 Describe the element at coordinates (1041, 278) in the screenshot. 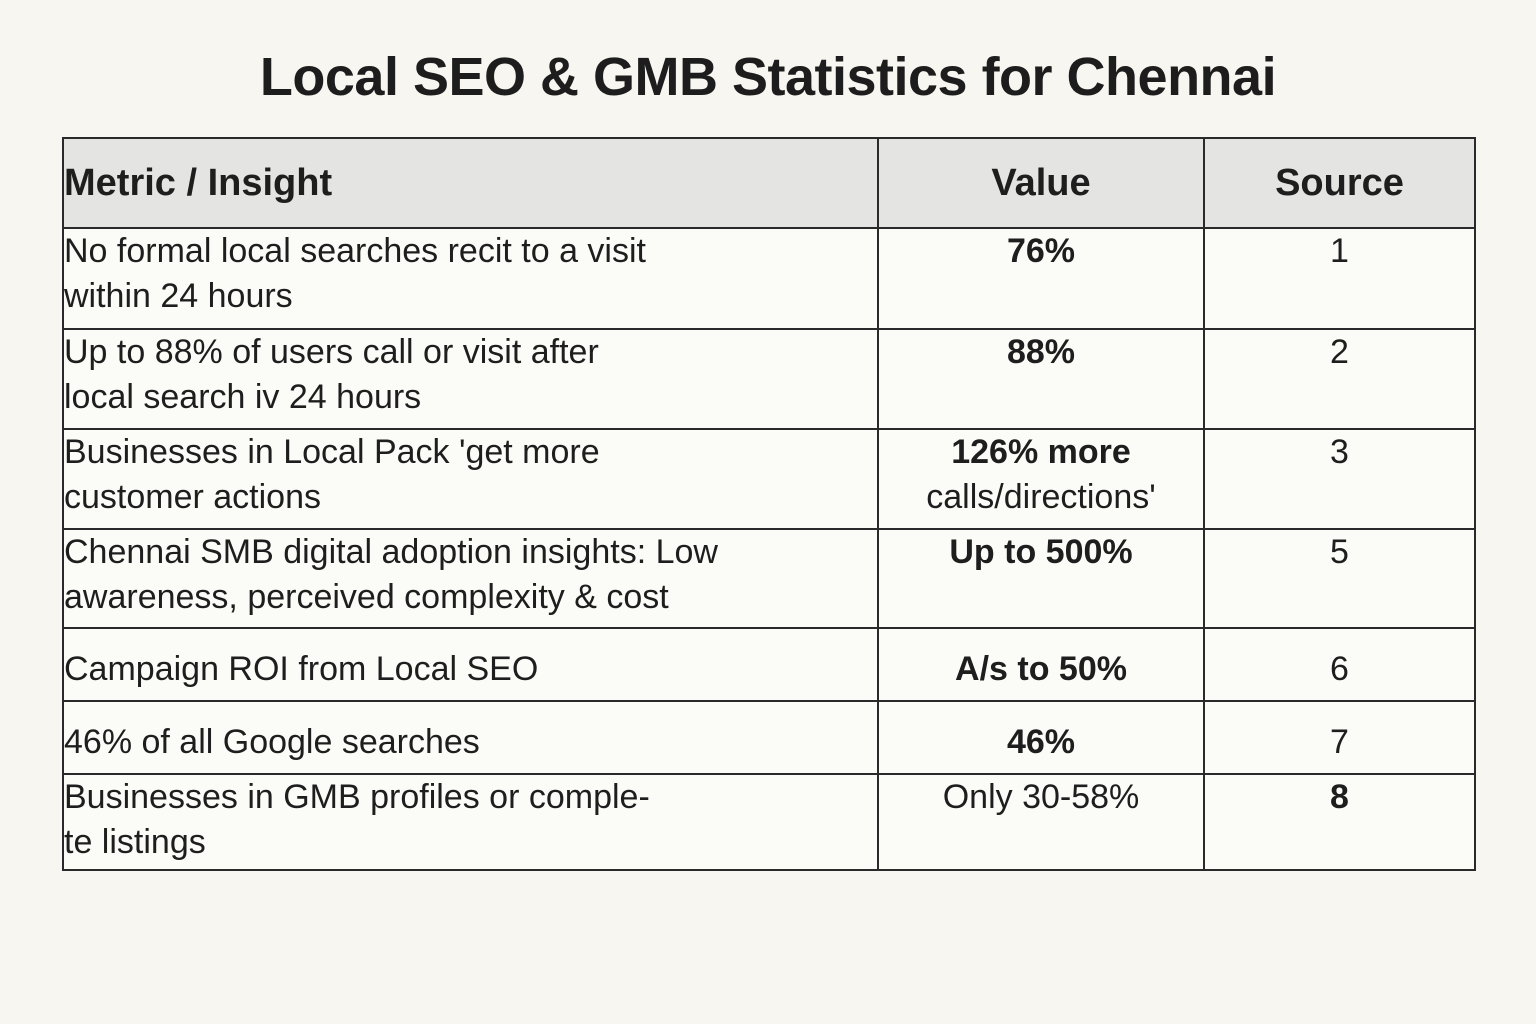

I see `value-cell: 76%` at that location.